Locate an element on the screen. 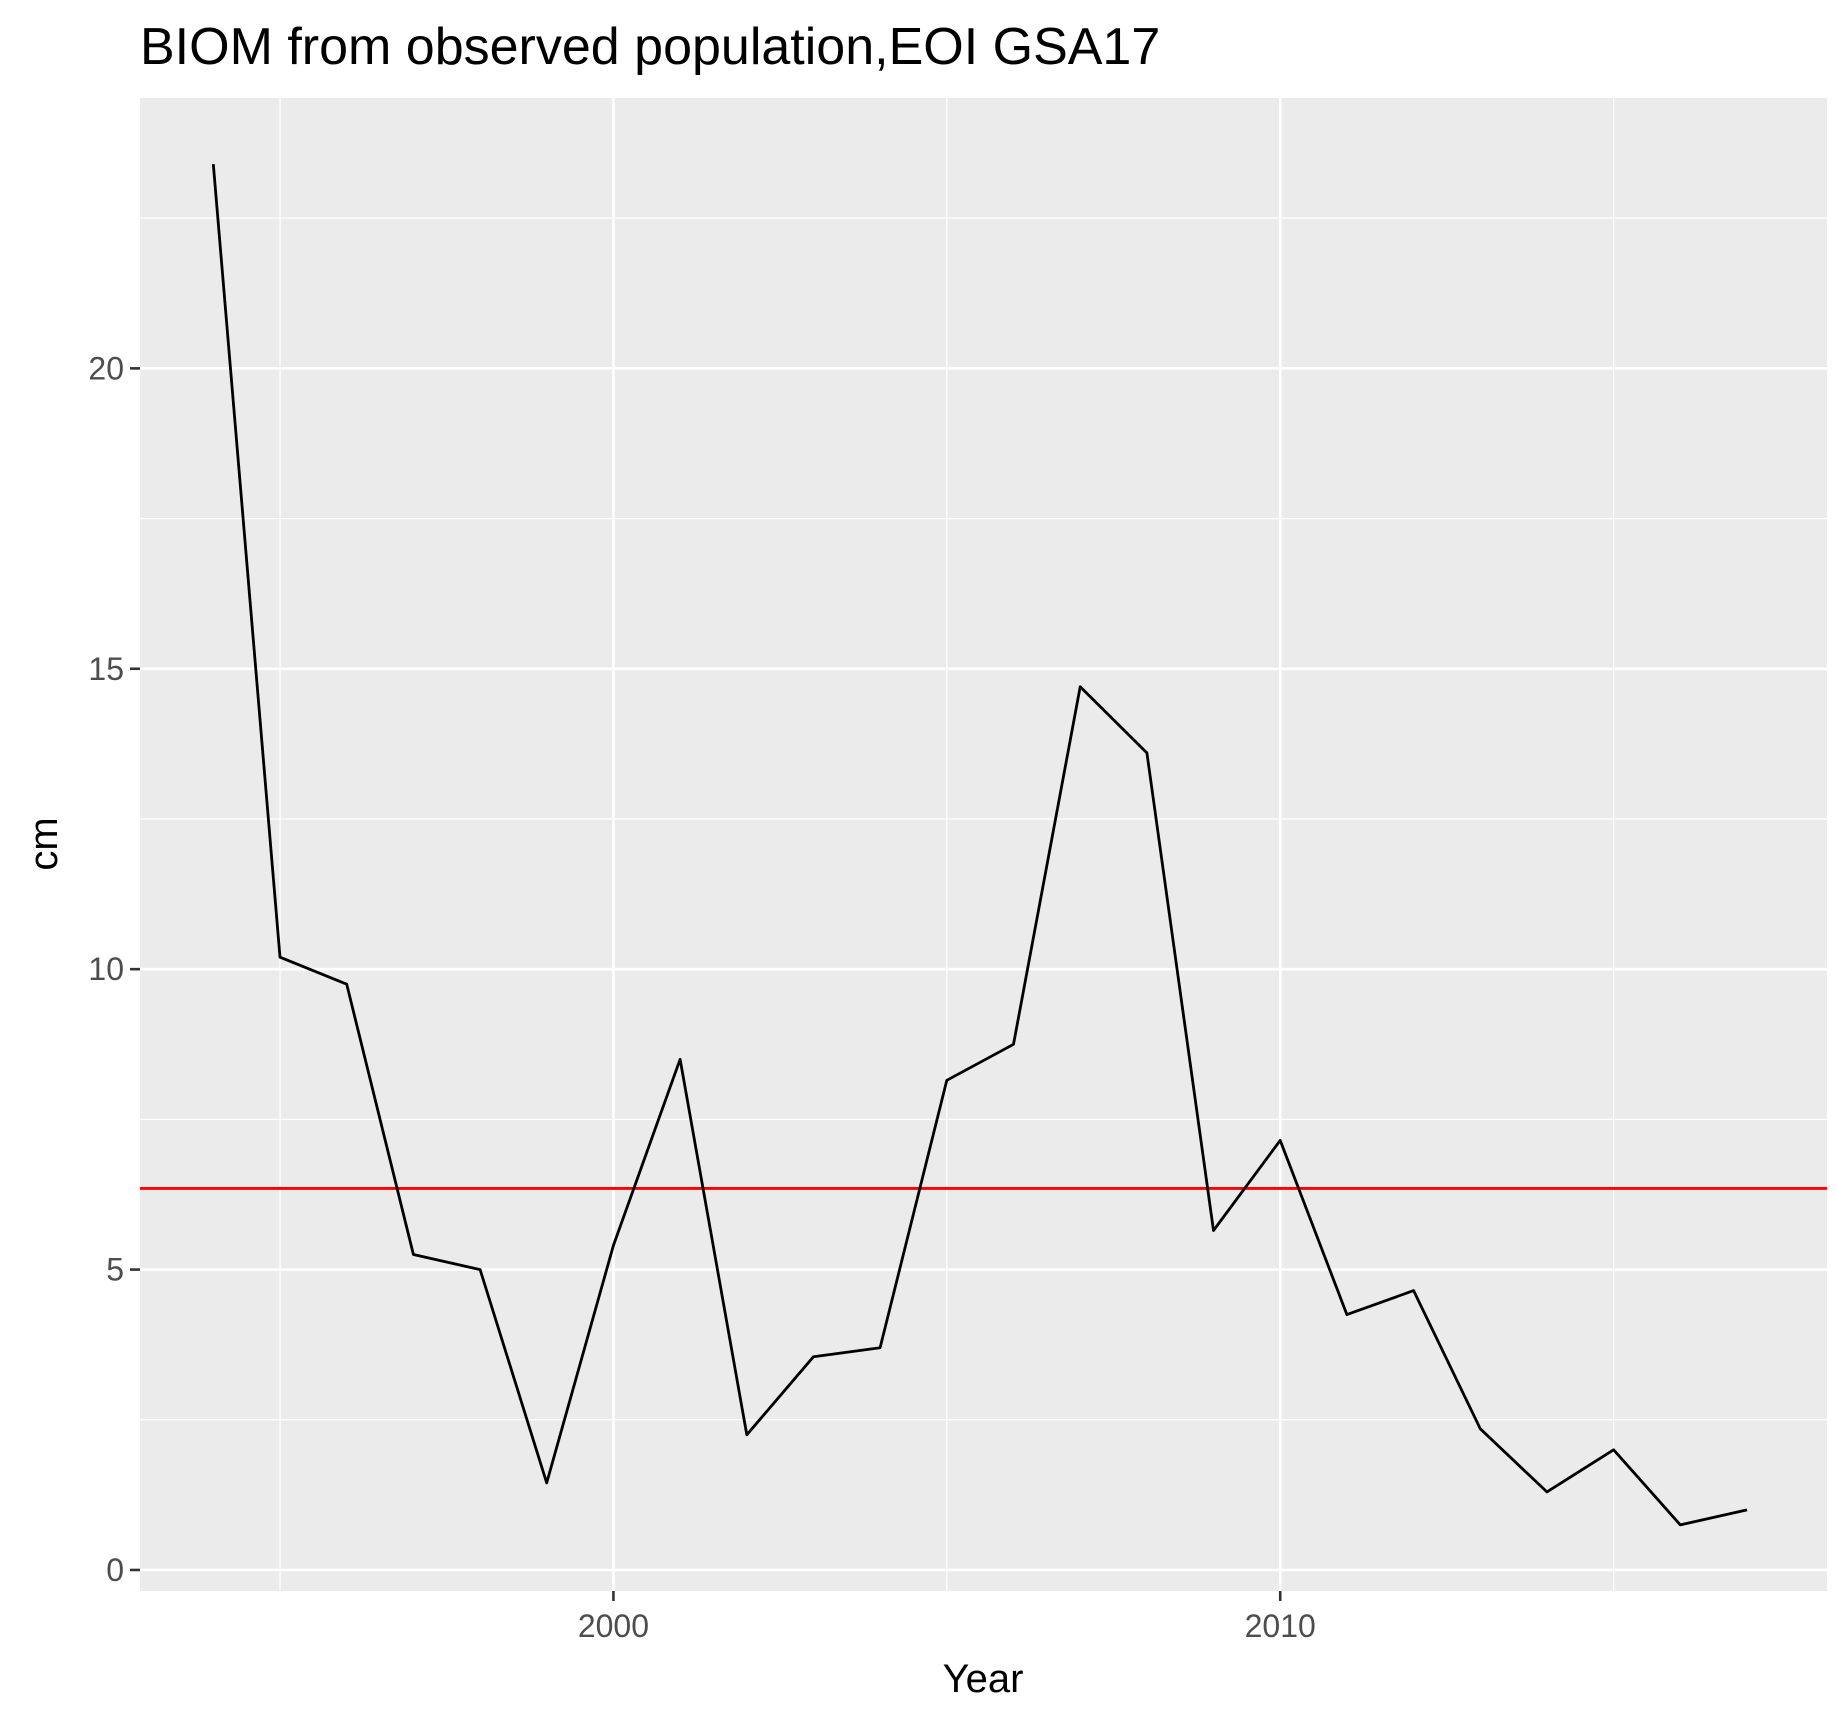 The height and width of the screenshot is (1715, 1837). x-axis-title: Year is located at coordinates (983, 1679).